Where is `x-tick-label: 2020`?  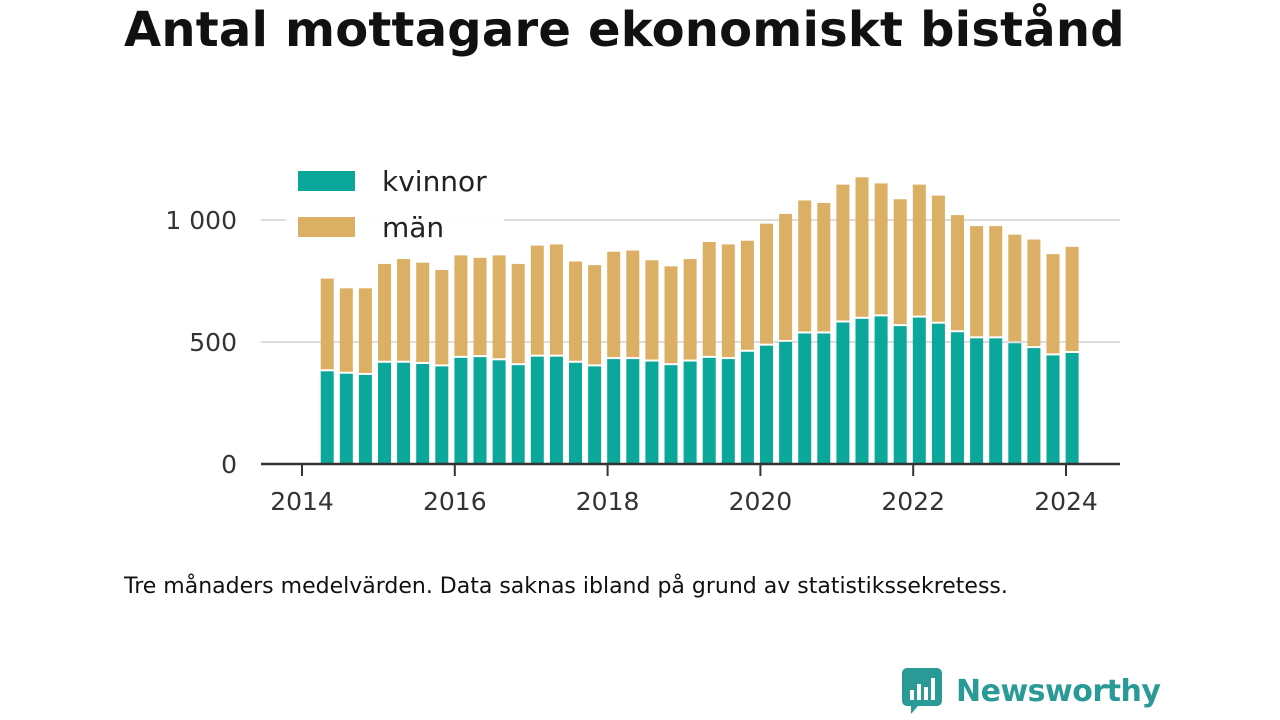 x-tick-label: 2020 is located at coordinates (761, 501).